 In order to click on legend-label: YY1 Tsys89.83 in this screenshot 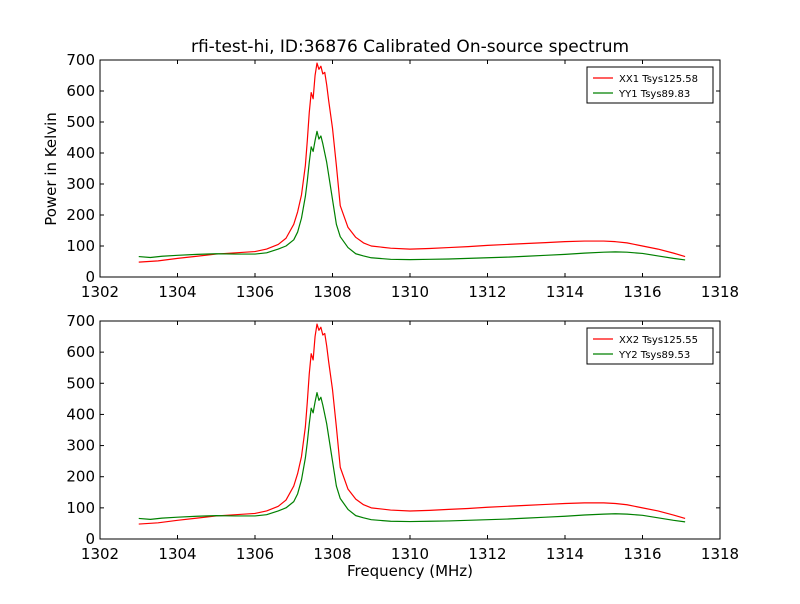, I will do `click(654, 94)`.